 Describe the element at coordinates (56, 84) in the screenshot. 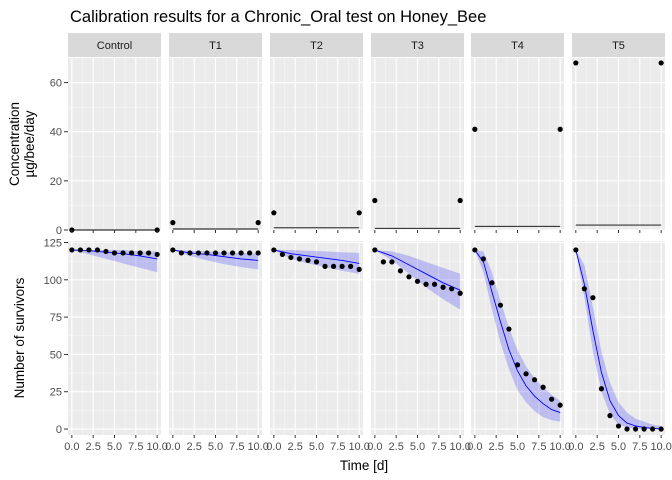

I see `y-tick-label: 60` at that location.